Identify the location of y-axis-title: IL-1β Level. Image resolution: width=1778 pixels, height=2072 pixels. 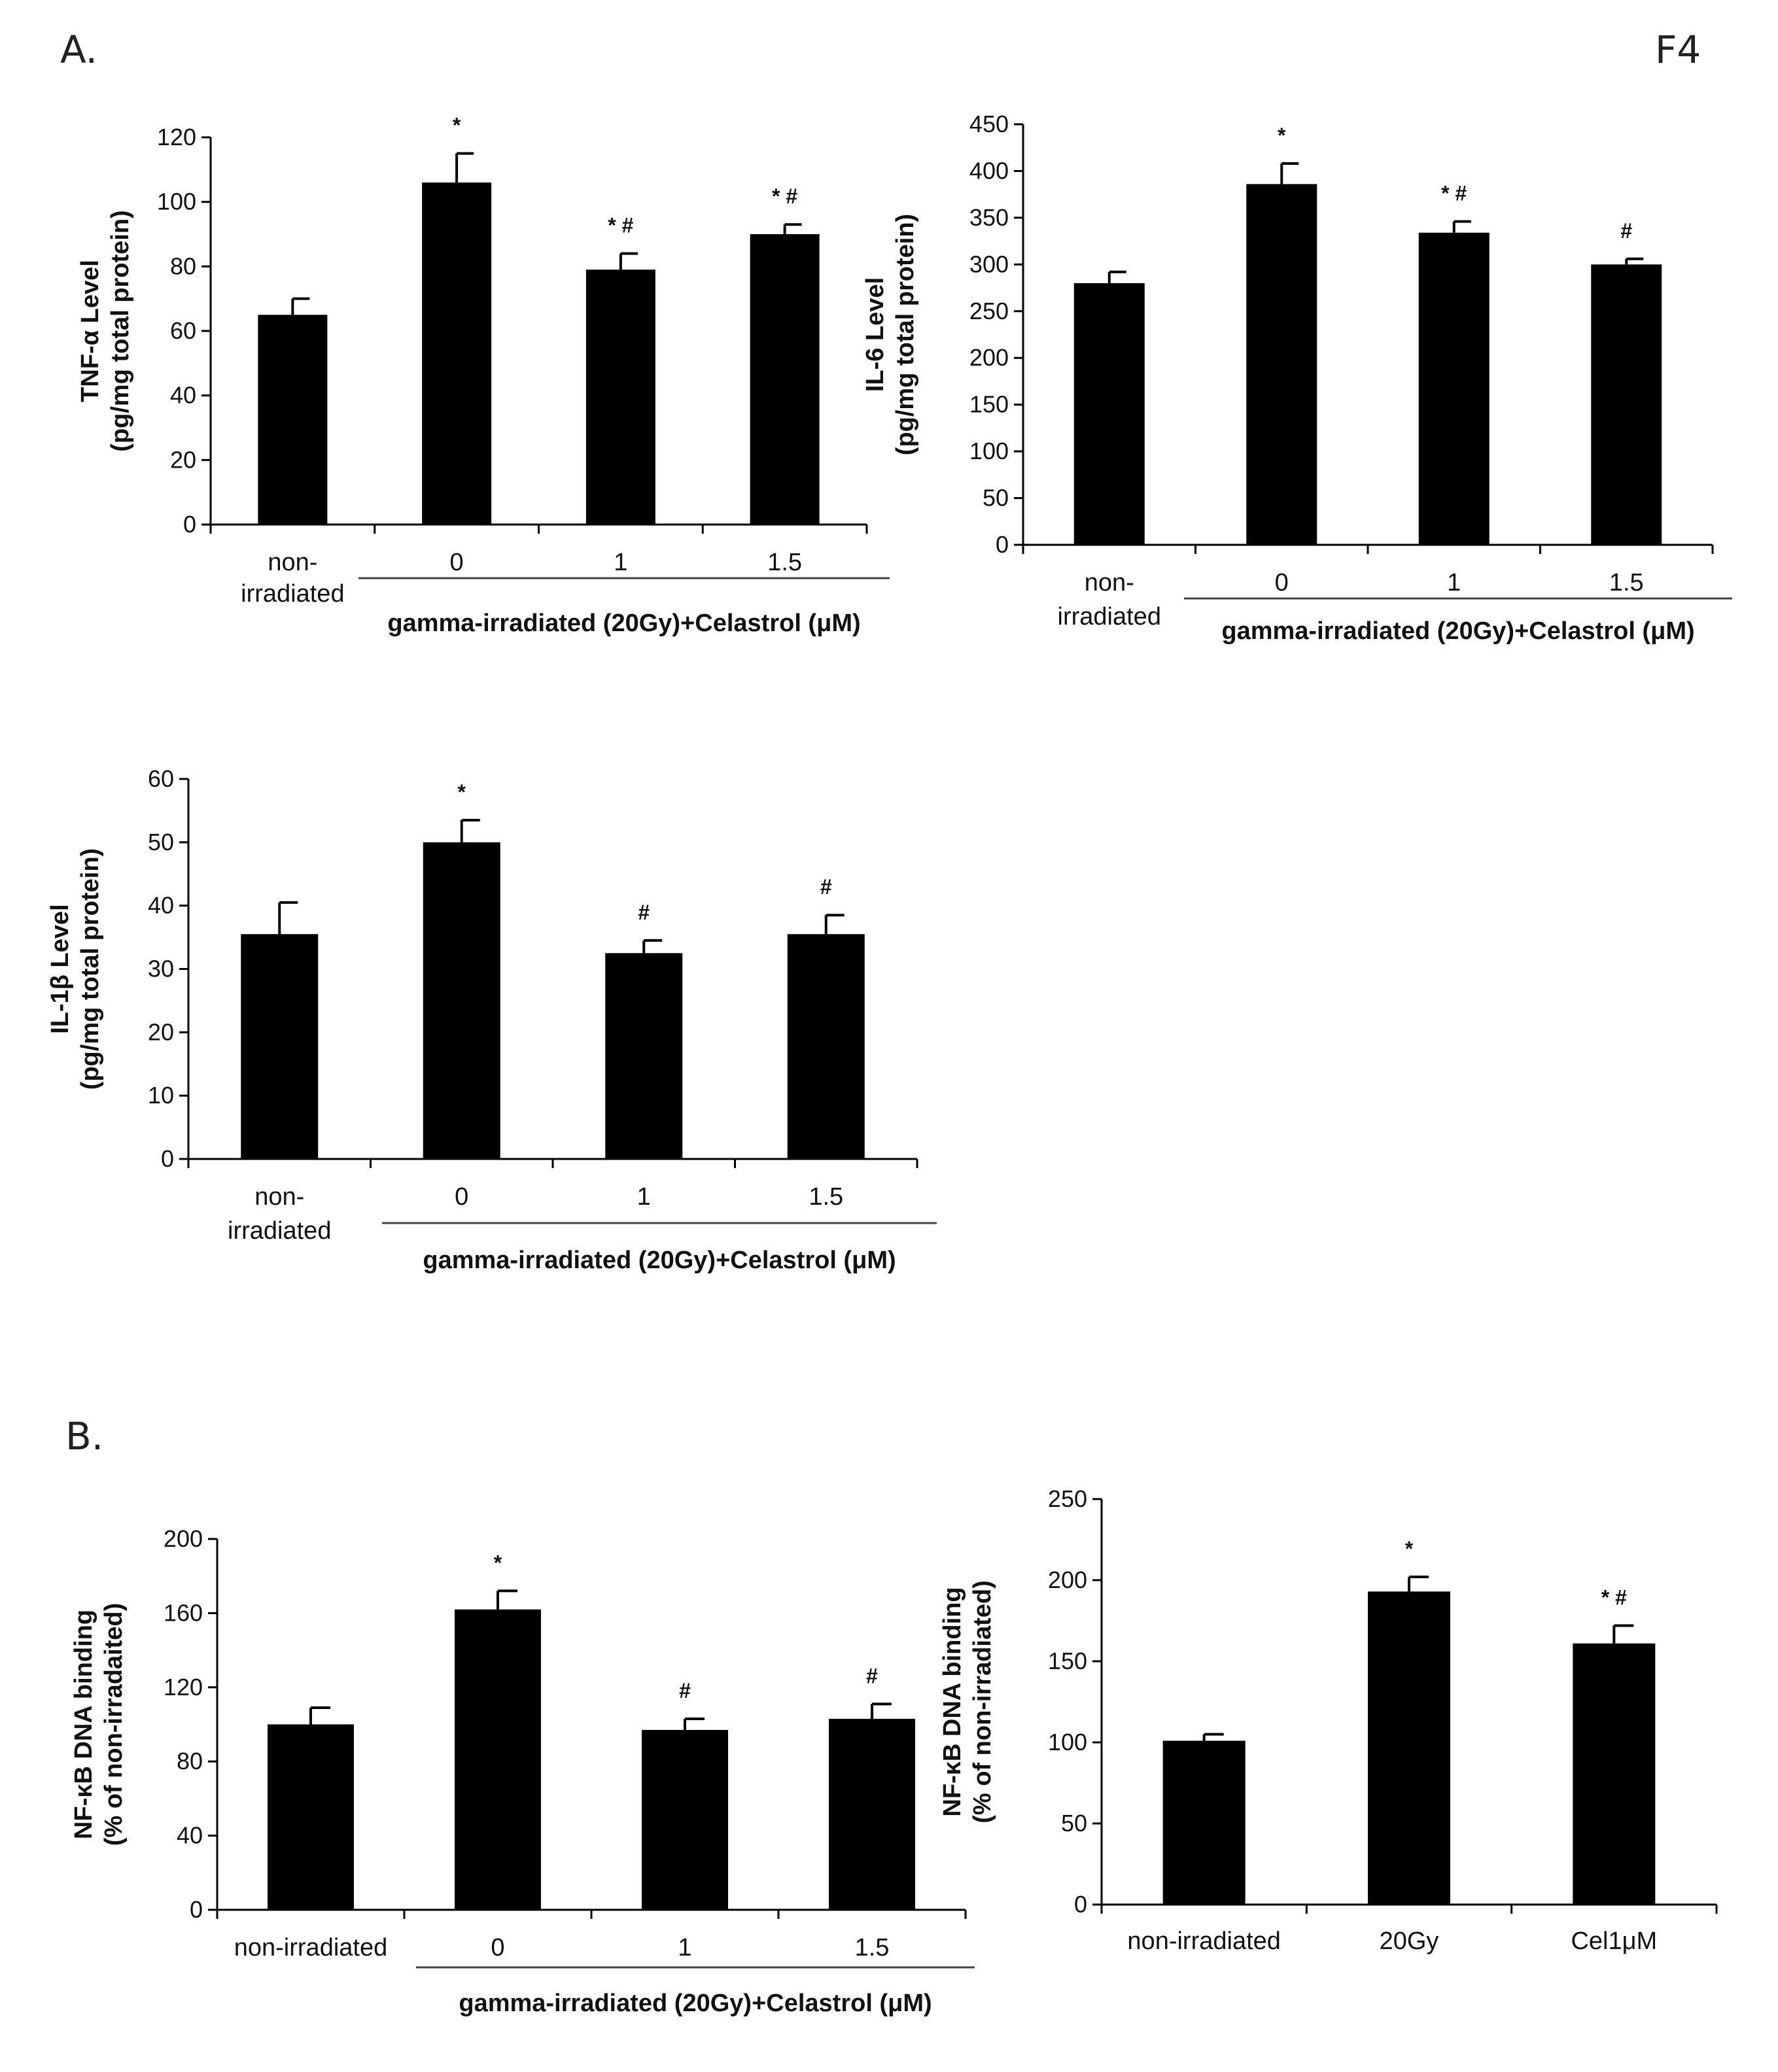
(60, 969).